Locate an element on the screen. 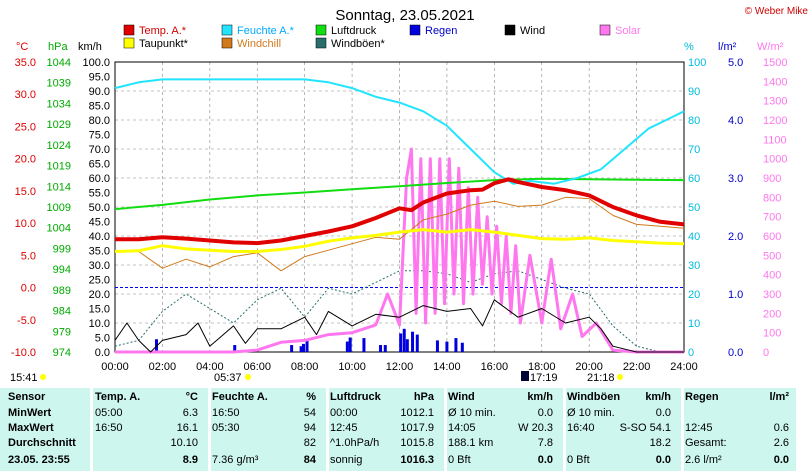 Image resolution: width=810 pixels, height=471 pixels. unit-temp: °C is located at coordinates (22, 47).